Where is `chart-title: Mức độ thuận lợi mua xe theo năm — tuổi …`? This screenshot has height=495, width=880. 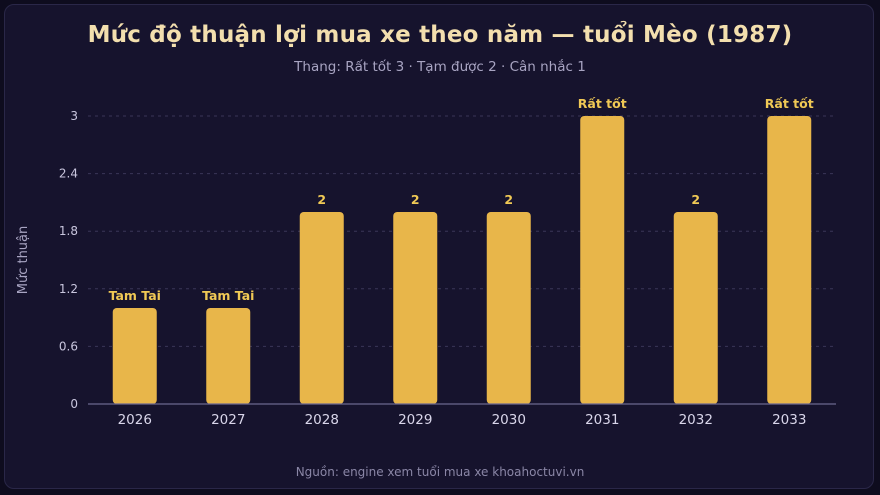 chart-title: Mức độ thuận lợi mua xe theo năm — tuổi … is located at coordinates (440, 35).